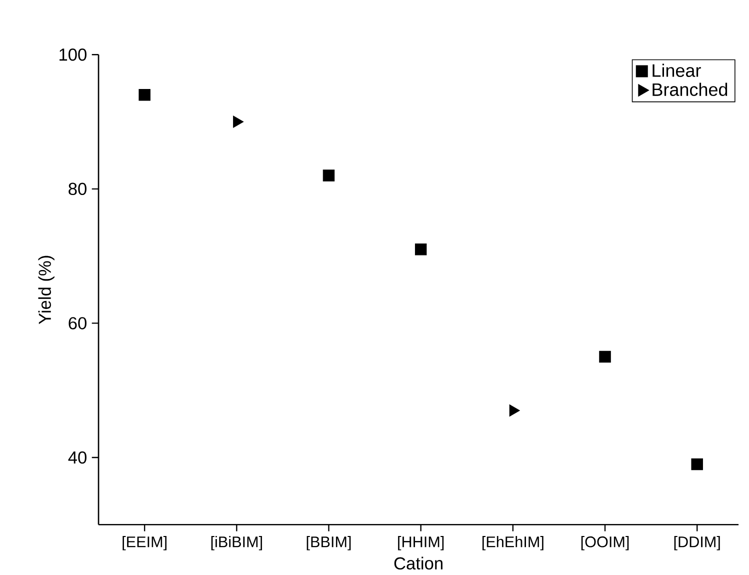 The width and height of the screenshot is (749, 575). I want to click on y-tick-label: 40, so click(77, 457).